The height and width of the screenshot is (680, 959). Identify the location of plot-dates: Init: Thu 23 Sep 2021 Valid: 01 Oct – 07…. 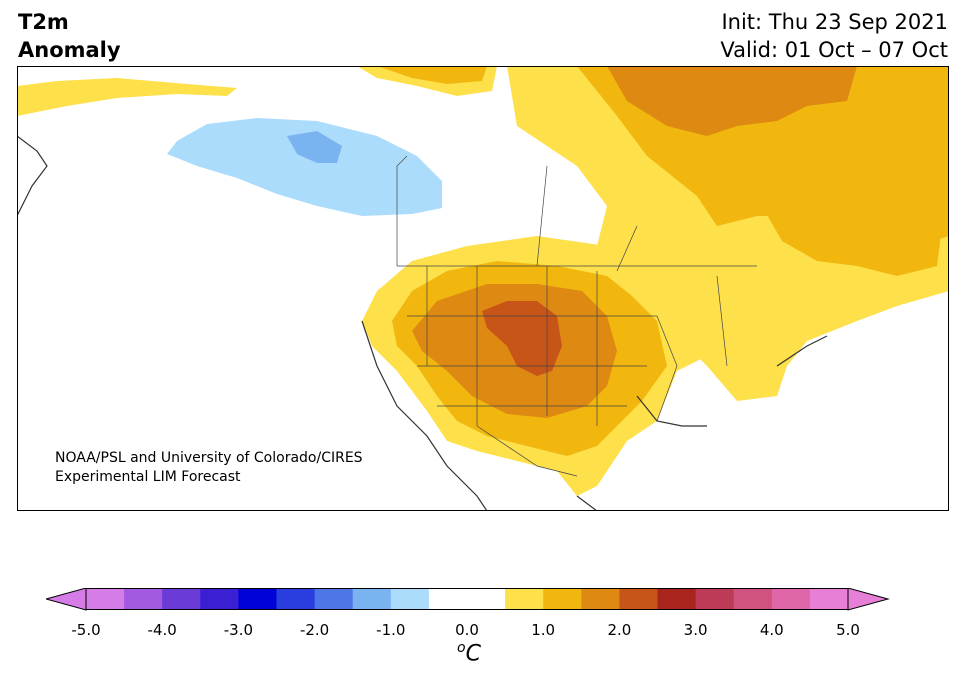
(834, 36).